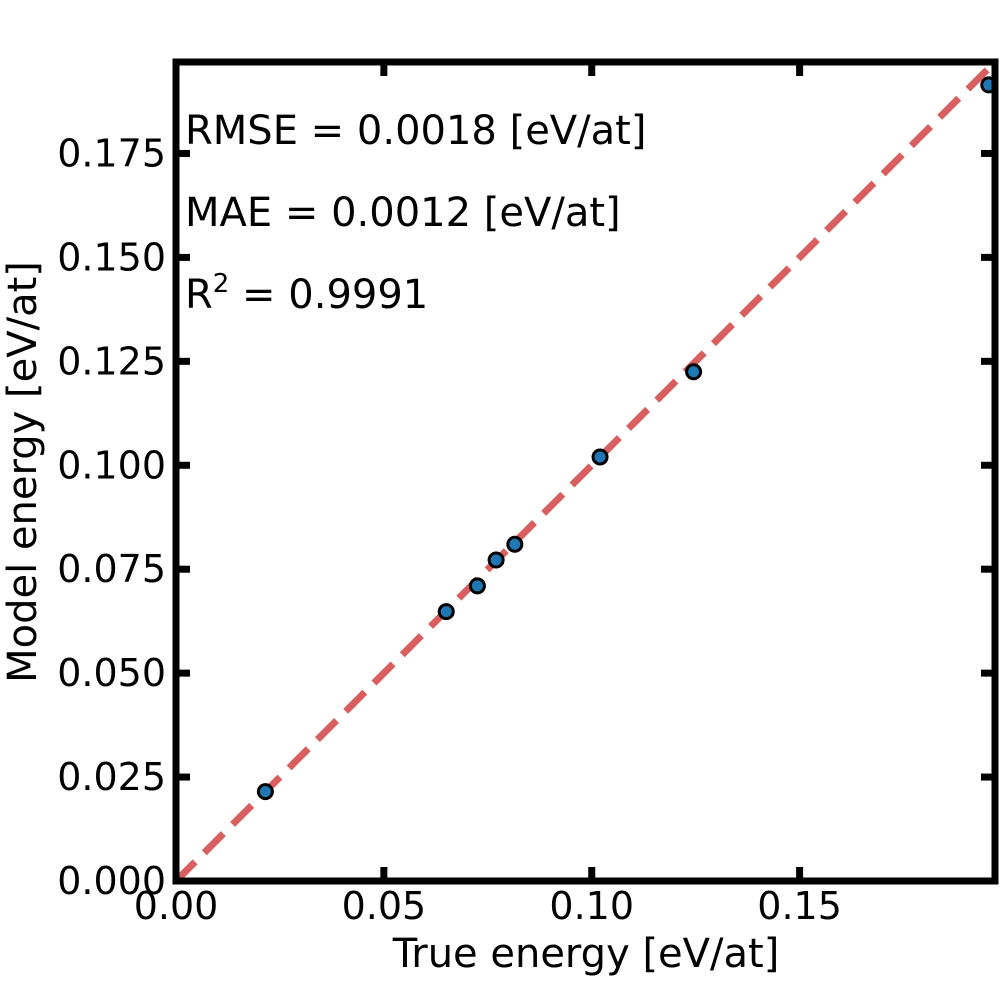 The width and height of the screenshot is (1000, 1000). What do you see at coordinates (221, 284) in the screenshot?
I see `r2-superscript: 2` at bounding box center [221, 284].